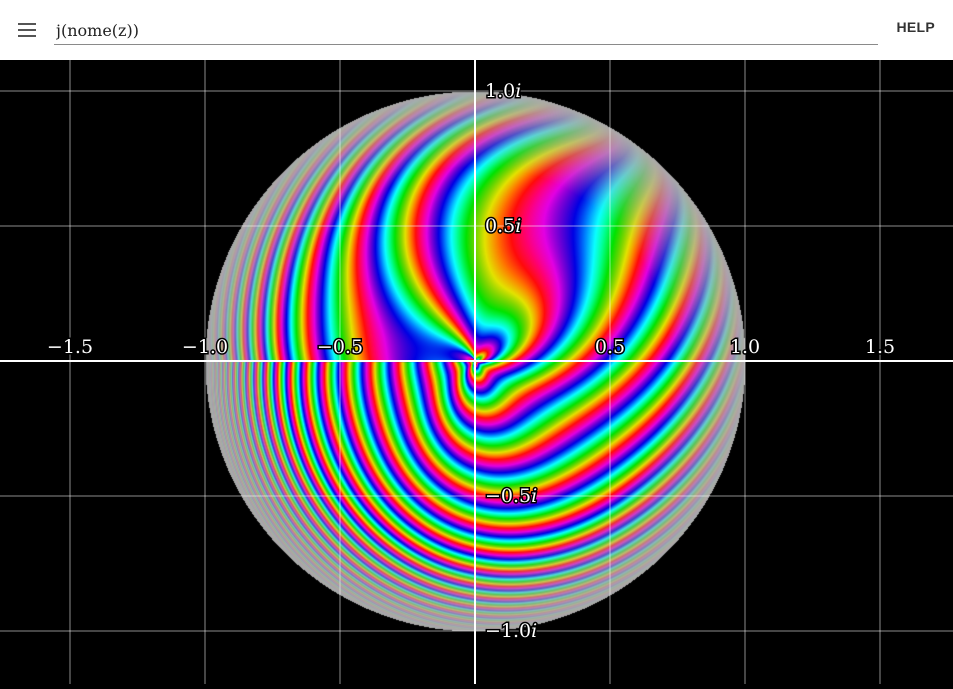 Image resolution: width=953 pixels, height=689 pixels. I want to click on y-tick-label: −1.0i, so click(511, 631).